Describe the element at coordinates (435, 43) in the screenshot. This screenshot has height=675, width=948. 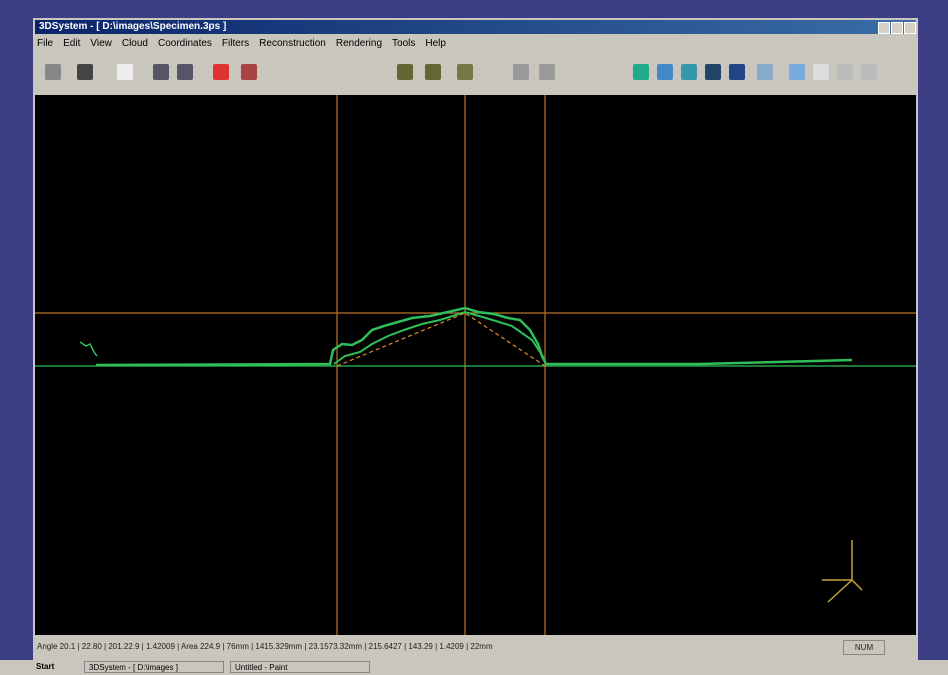
I see `menu-item: Help` at that location.